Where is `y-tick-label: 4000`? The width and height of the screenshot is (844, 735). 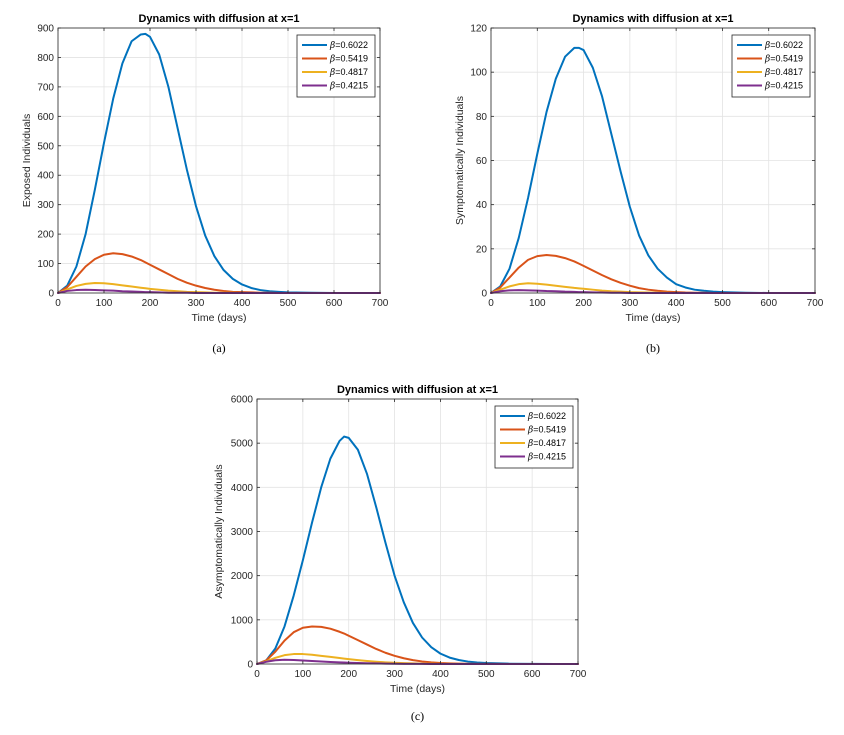
y-tick-label: 4000 is located at coordinates (242, 488).